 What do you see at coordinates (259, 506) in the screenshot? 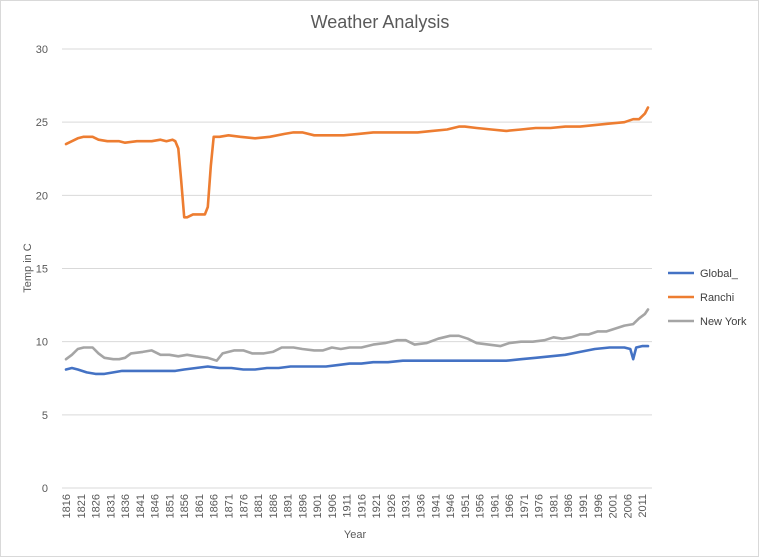
I see `x-tick-label: 1881` at bounding box center [259, 506].